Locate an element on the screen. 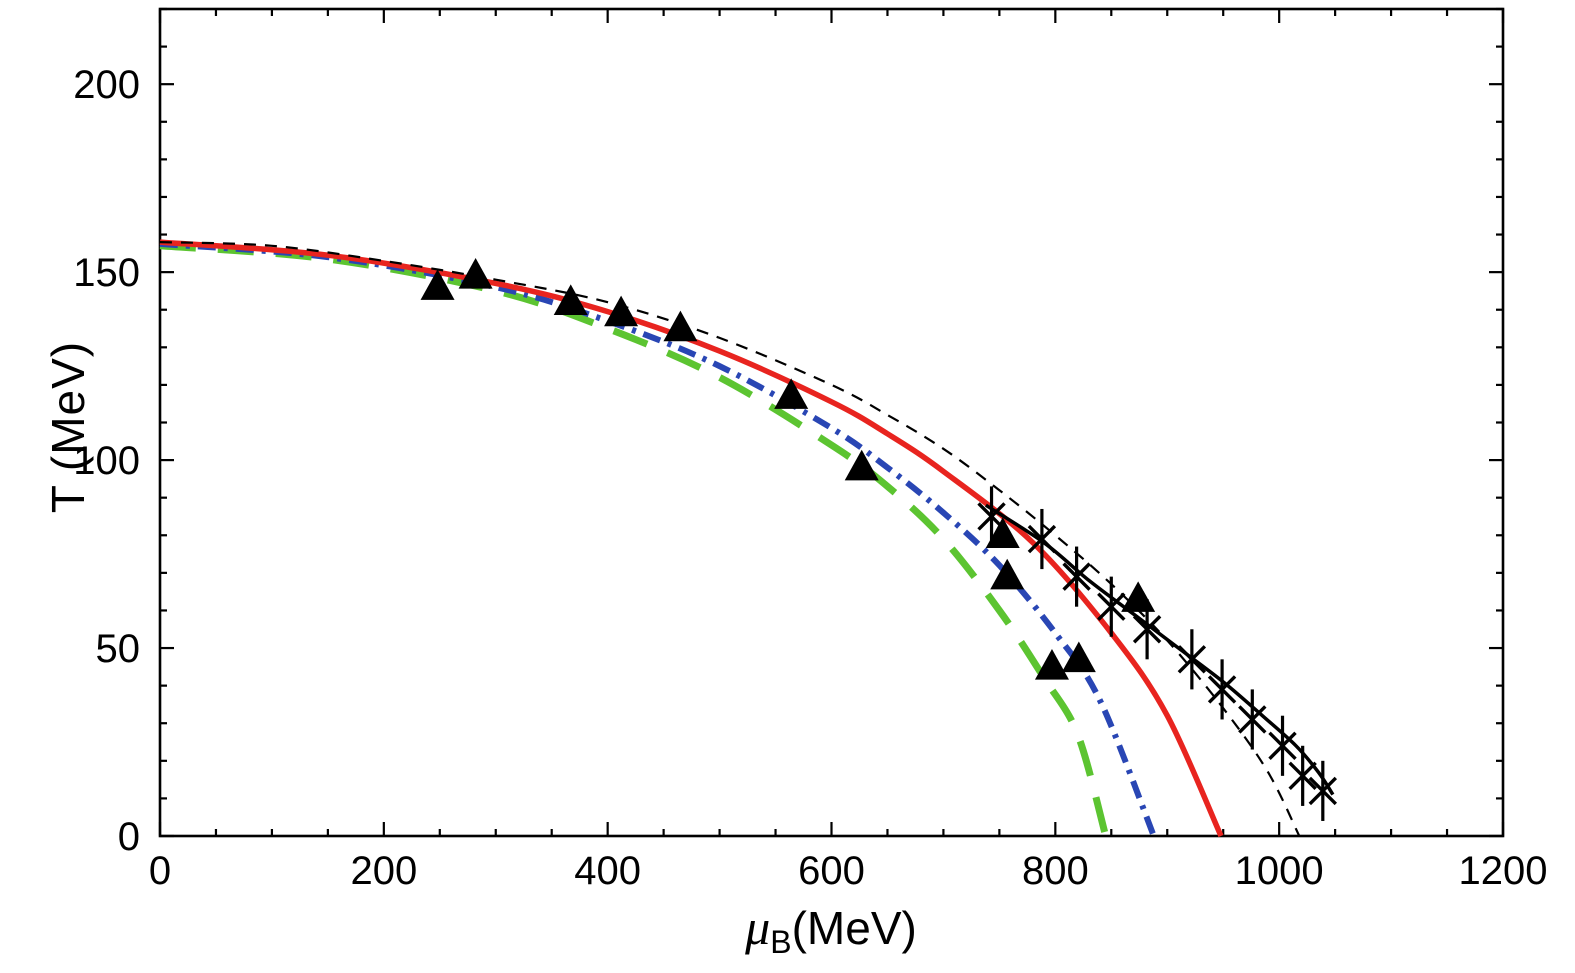  black-solid-fit-line is located at coordinates (1159, 649).